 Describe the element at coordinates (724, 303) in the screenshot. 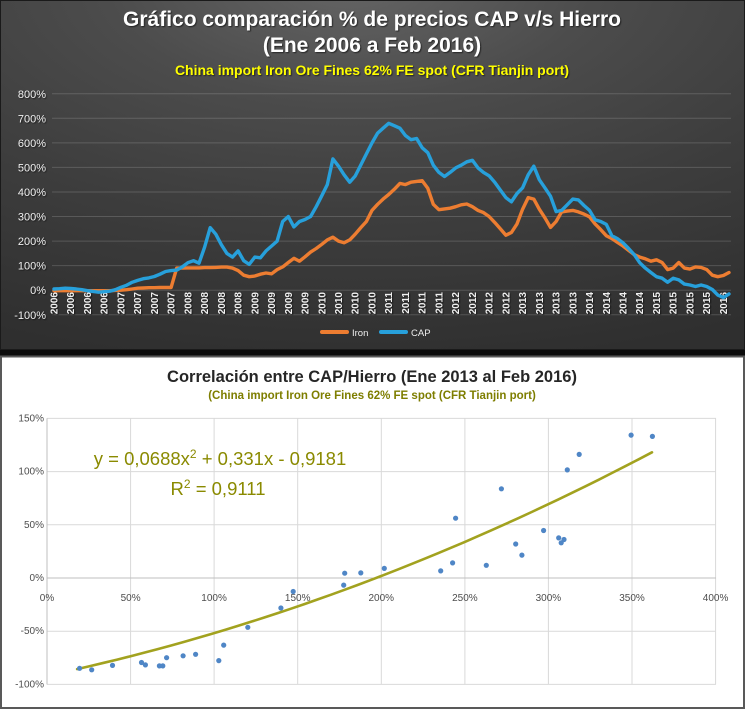

I see `svg-text: 2016` at that location.